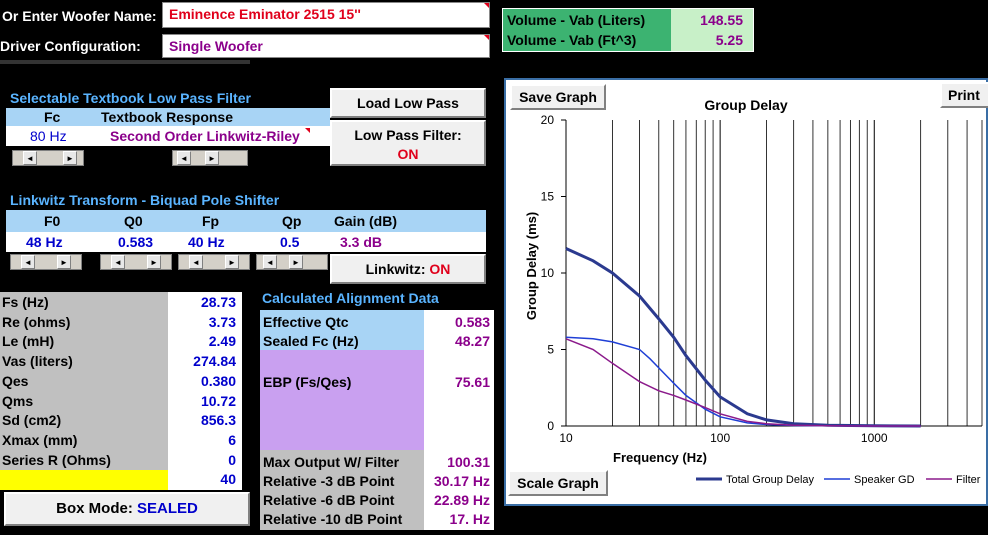 Image resolution: width=988 pixels, height=535 pixels. What do you see at coordinates (232, 439) in the screenshot?
I see `param-value: 6` at bounding box center [232, 439].